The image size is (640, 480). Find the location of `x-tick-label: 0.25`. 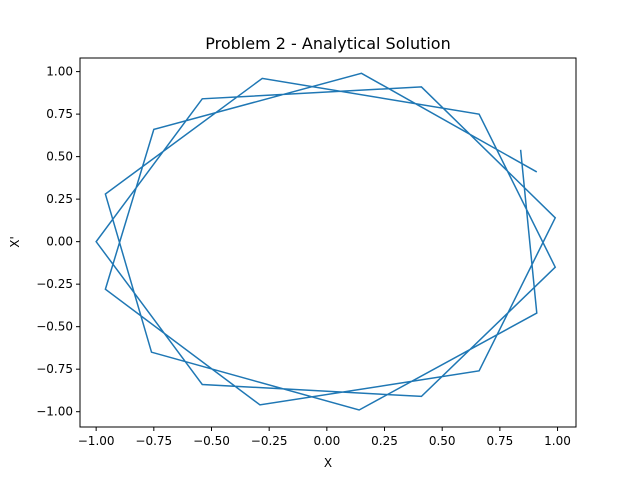

x-tick-label: 0.25 is located at coordinates (384, 441).